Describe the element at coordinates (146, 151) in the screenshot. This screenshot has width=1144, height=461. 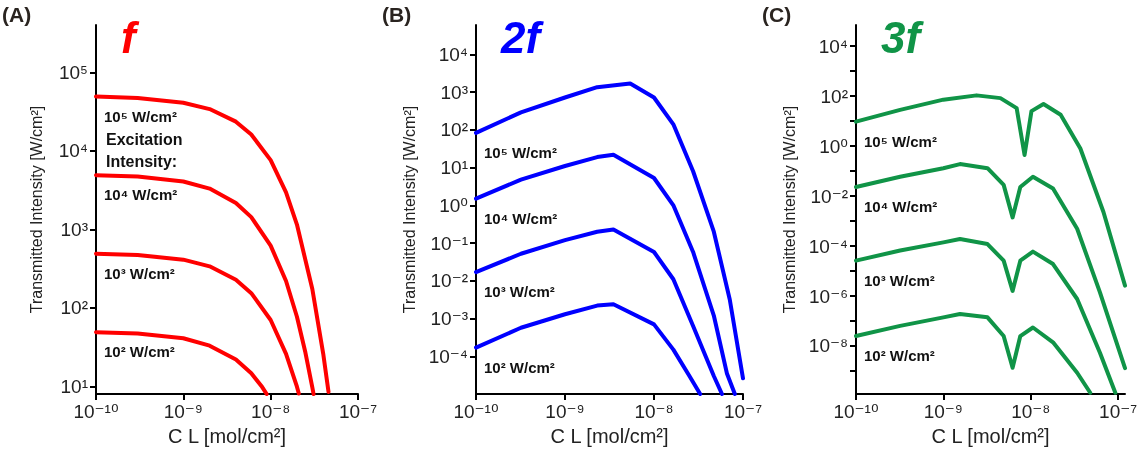
I see `annotation: Excitation Intensity:` at that location.